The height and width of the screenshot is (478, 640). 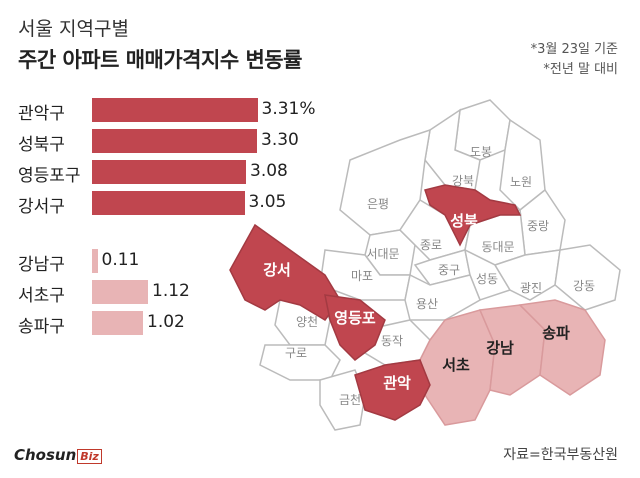 I want to click on map-district-label: 금천, so click(x=350, y=399).